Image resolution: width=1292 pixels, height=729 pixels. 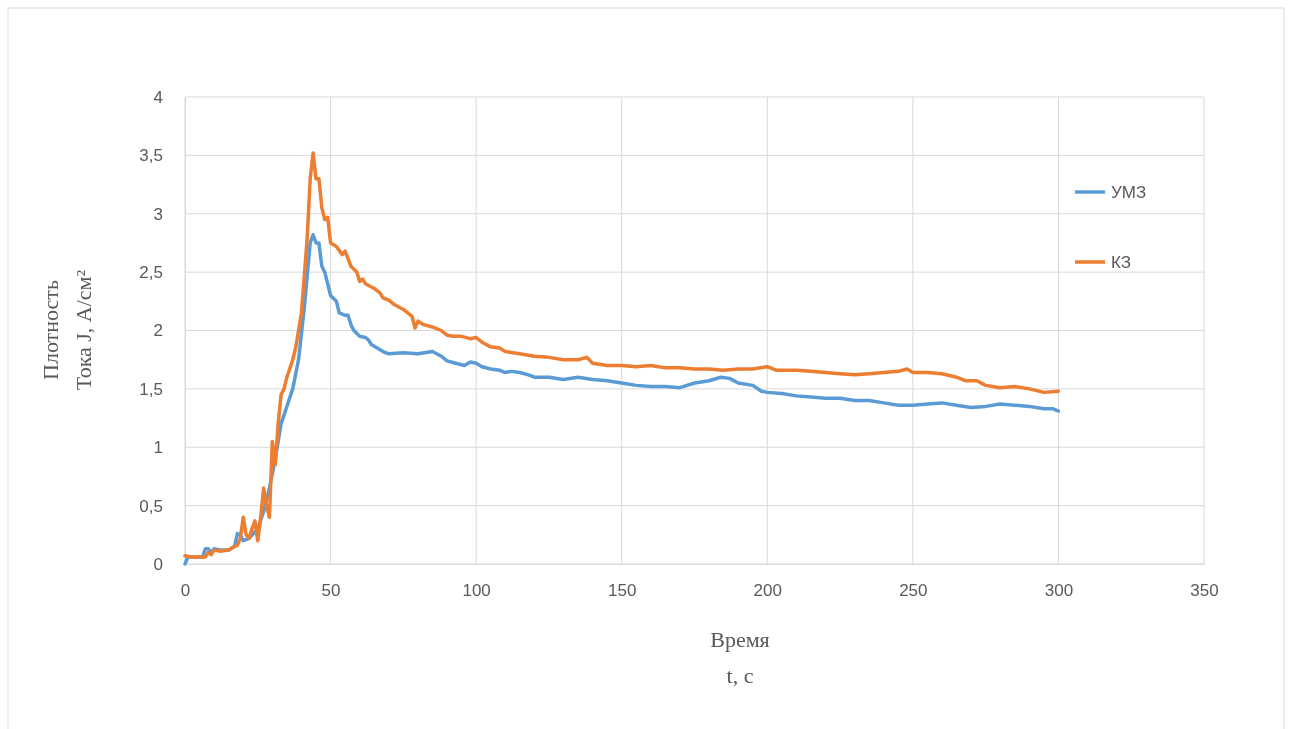 What do you see at coordinates (767, 591) in the screenshot?
I see `x-tick-label: 200` at bounding box center [767, 591].